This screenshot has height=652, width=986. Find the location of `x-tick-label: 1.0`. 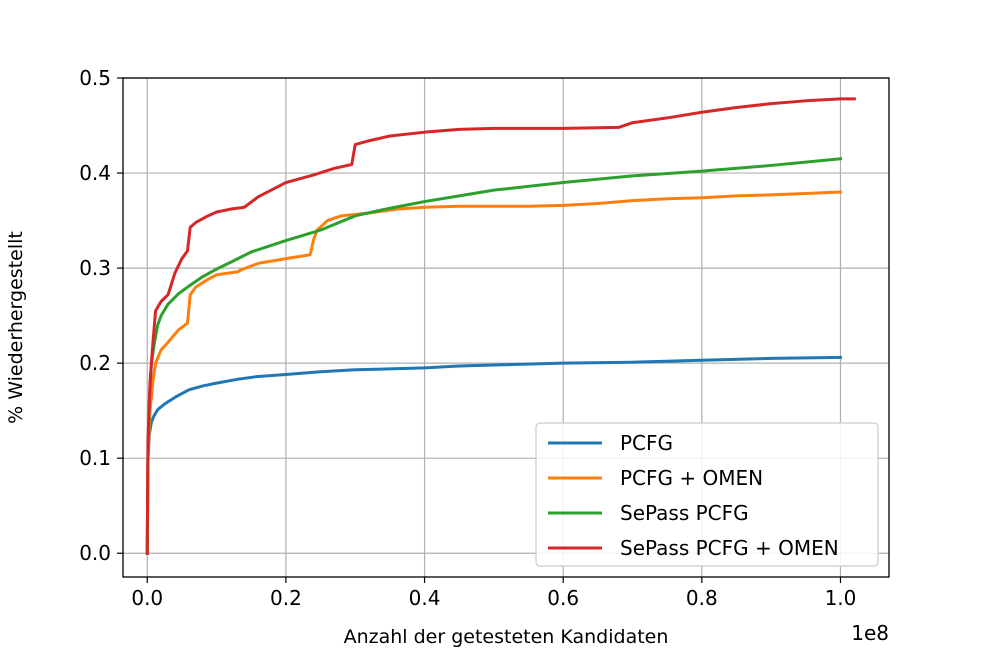

x-tick-label: 1.0 is located at coordinates (841, 598).